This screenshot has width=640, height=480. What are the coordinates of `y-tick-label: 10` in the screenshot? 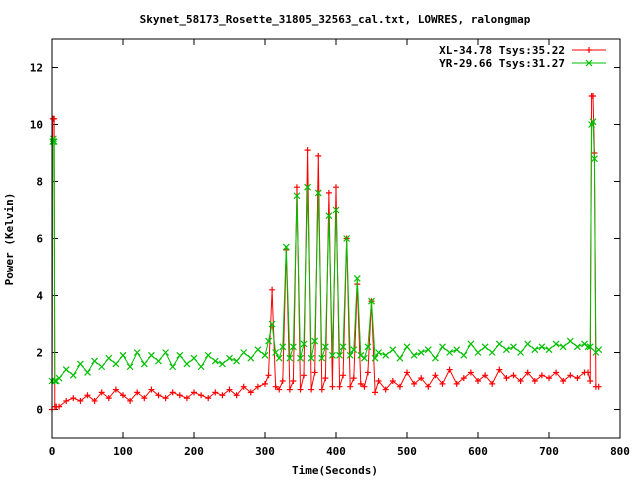 It's located at (36, 125).